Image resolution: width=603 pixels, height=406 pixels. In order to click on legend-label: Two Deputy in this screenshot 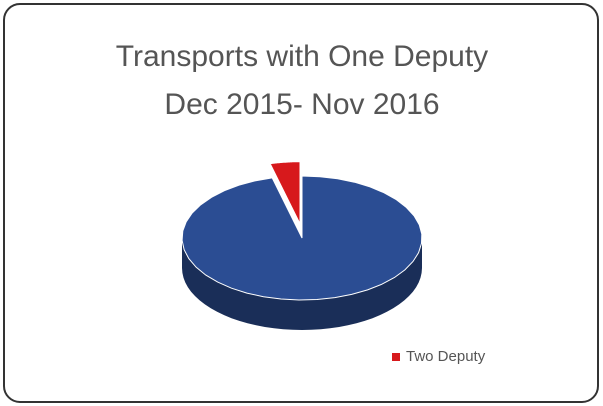, I will do `click(446, 356)`.